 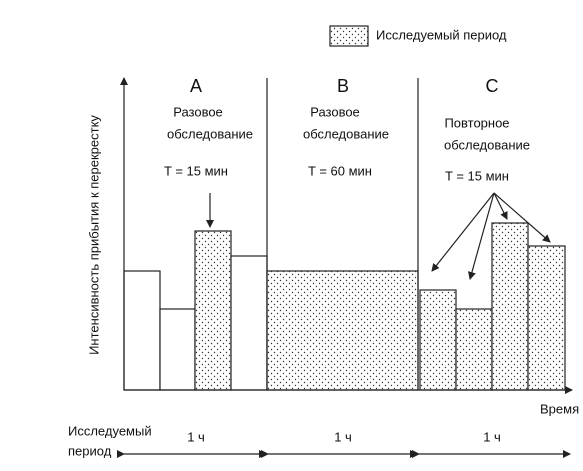 What do you see at coordinates (441, 34) in the screenshot?
I see `legend-label: Исследуемый период` at bounding box center [441, 34].